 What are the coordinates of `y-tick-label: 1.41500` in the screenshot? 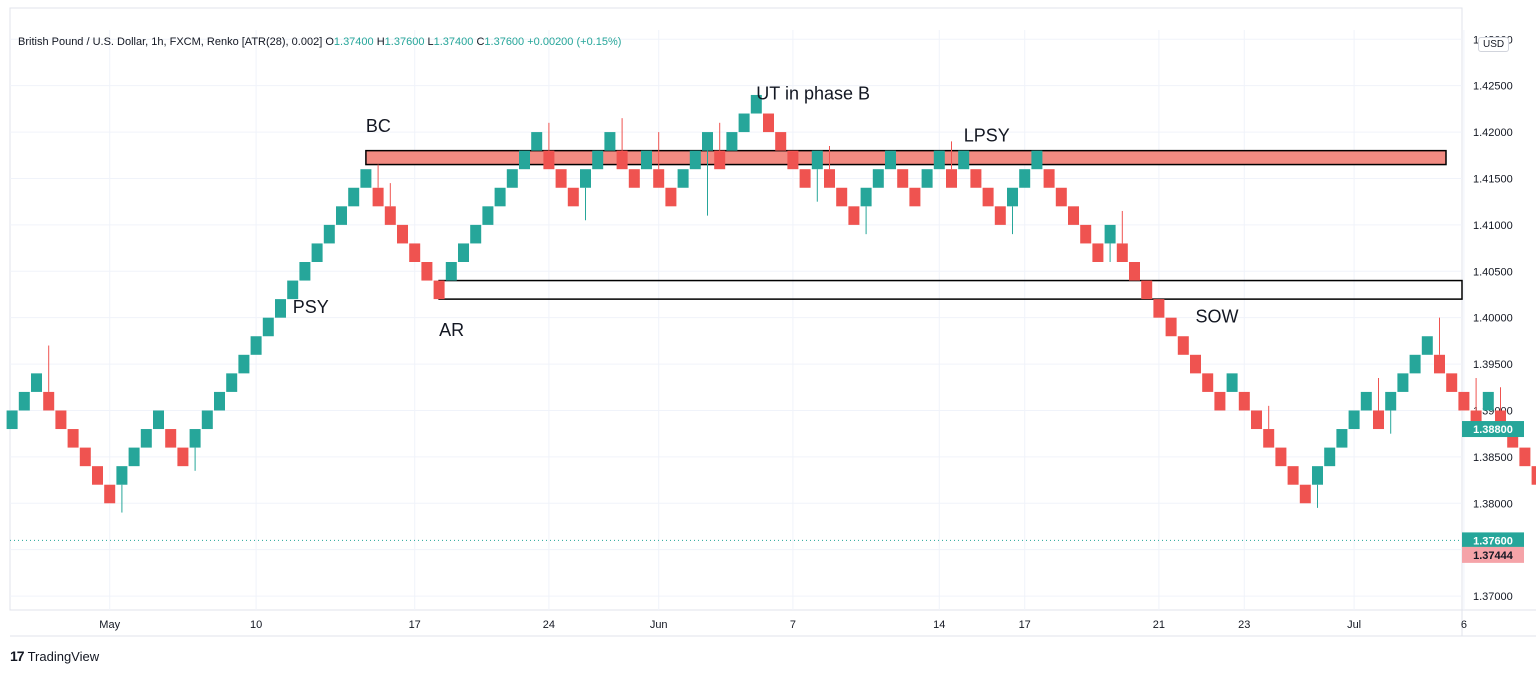 It's located at (1493, 179).